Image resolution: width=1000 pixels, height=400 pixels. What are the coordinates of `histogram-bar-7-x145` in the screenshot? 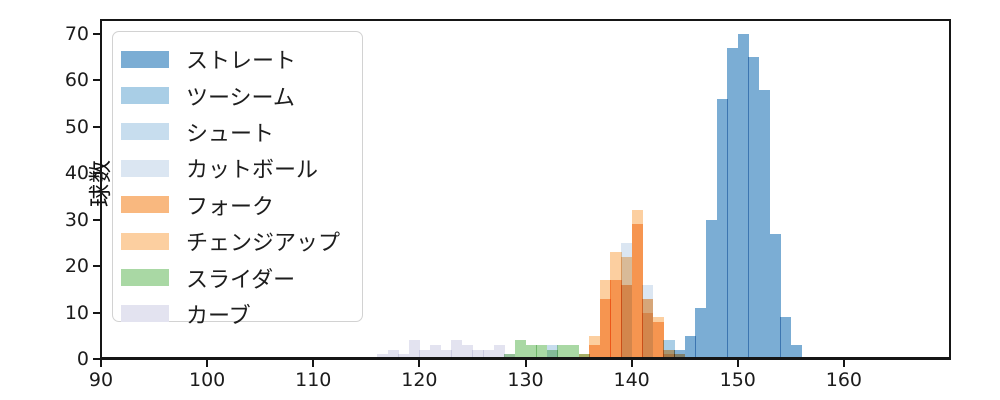 It's located at (690, 347).